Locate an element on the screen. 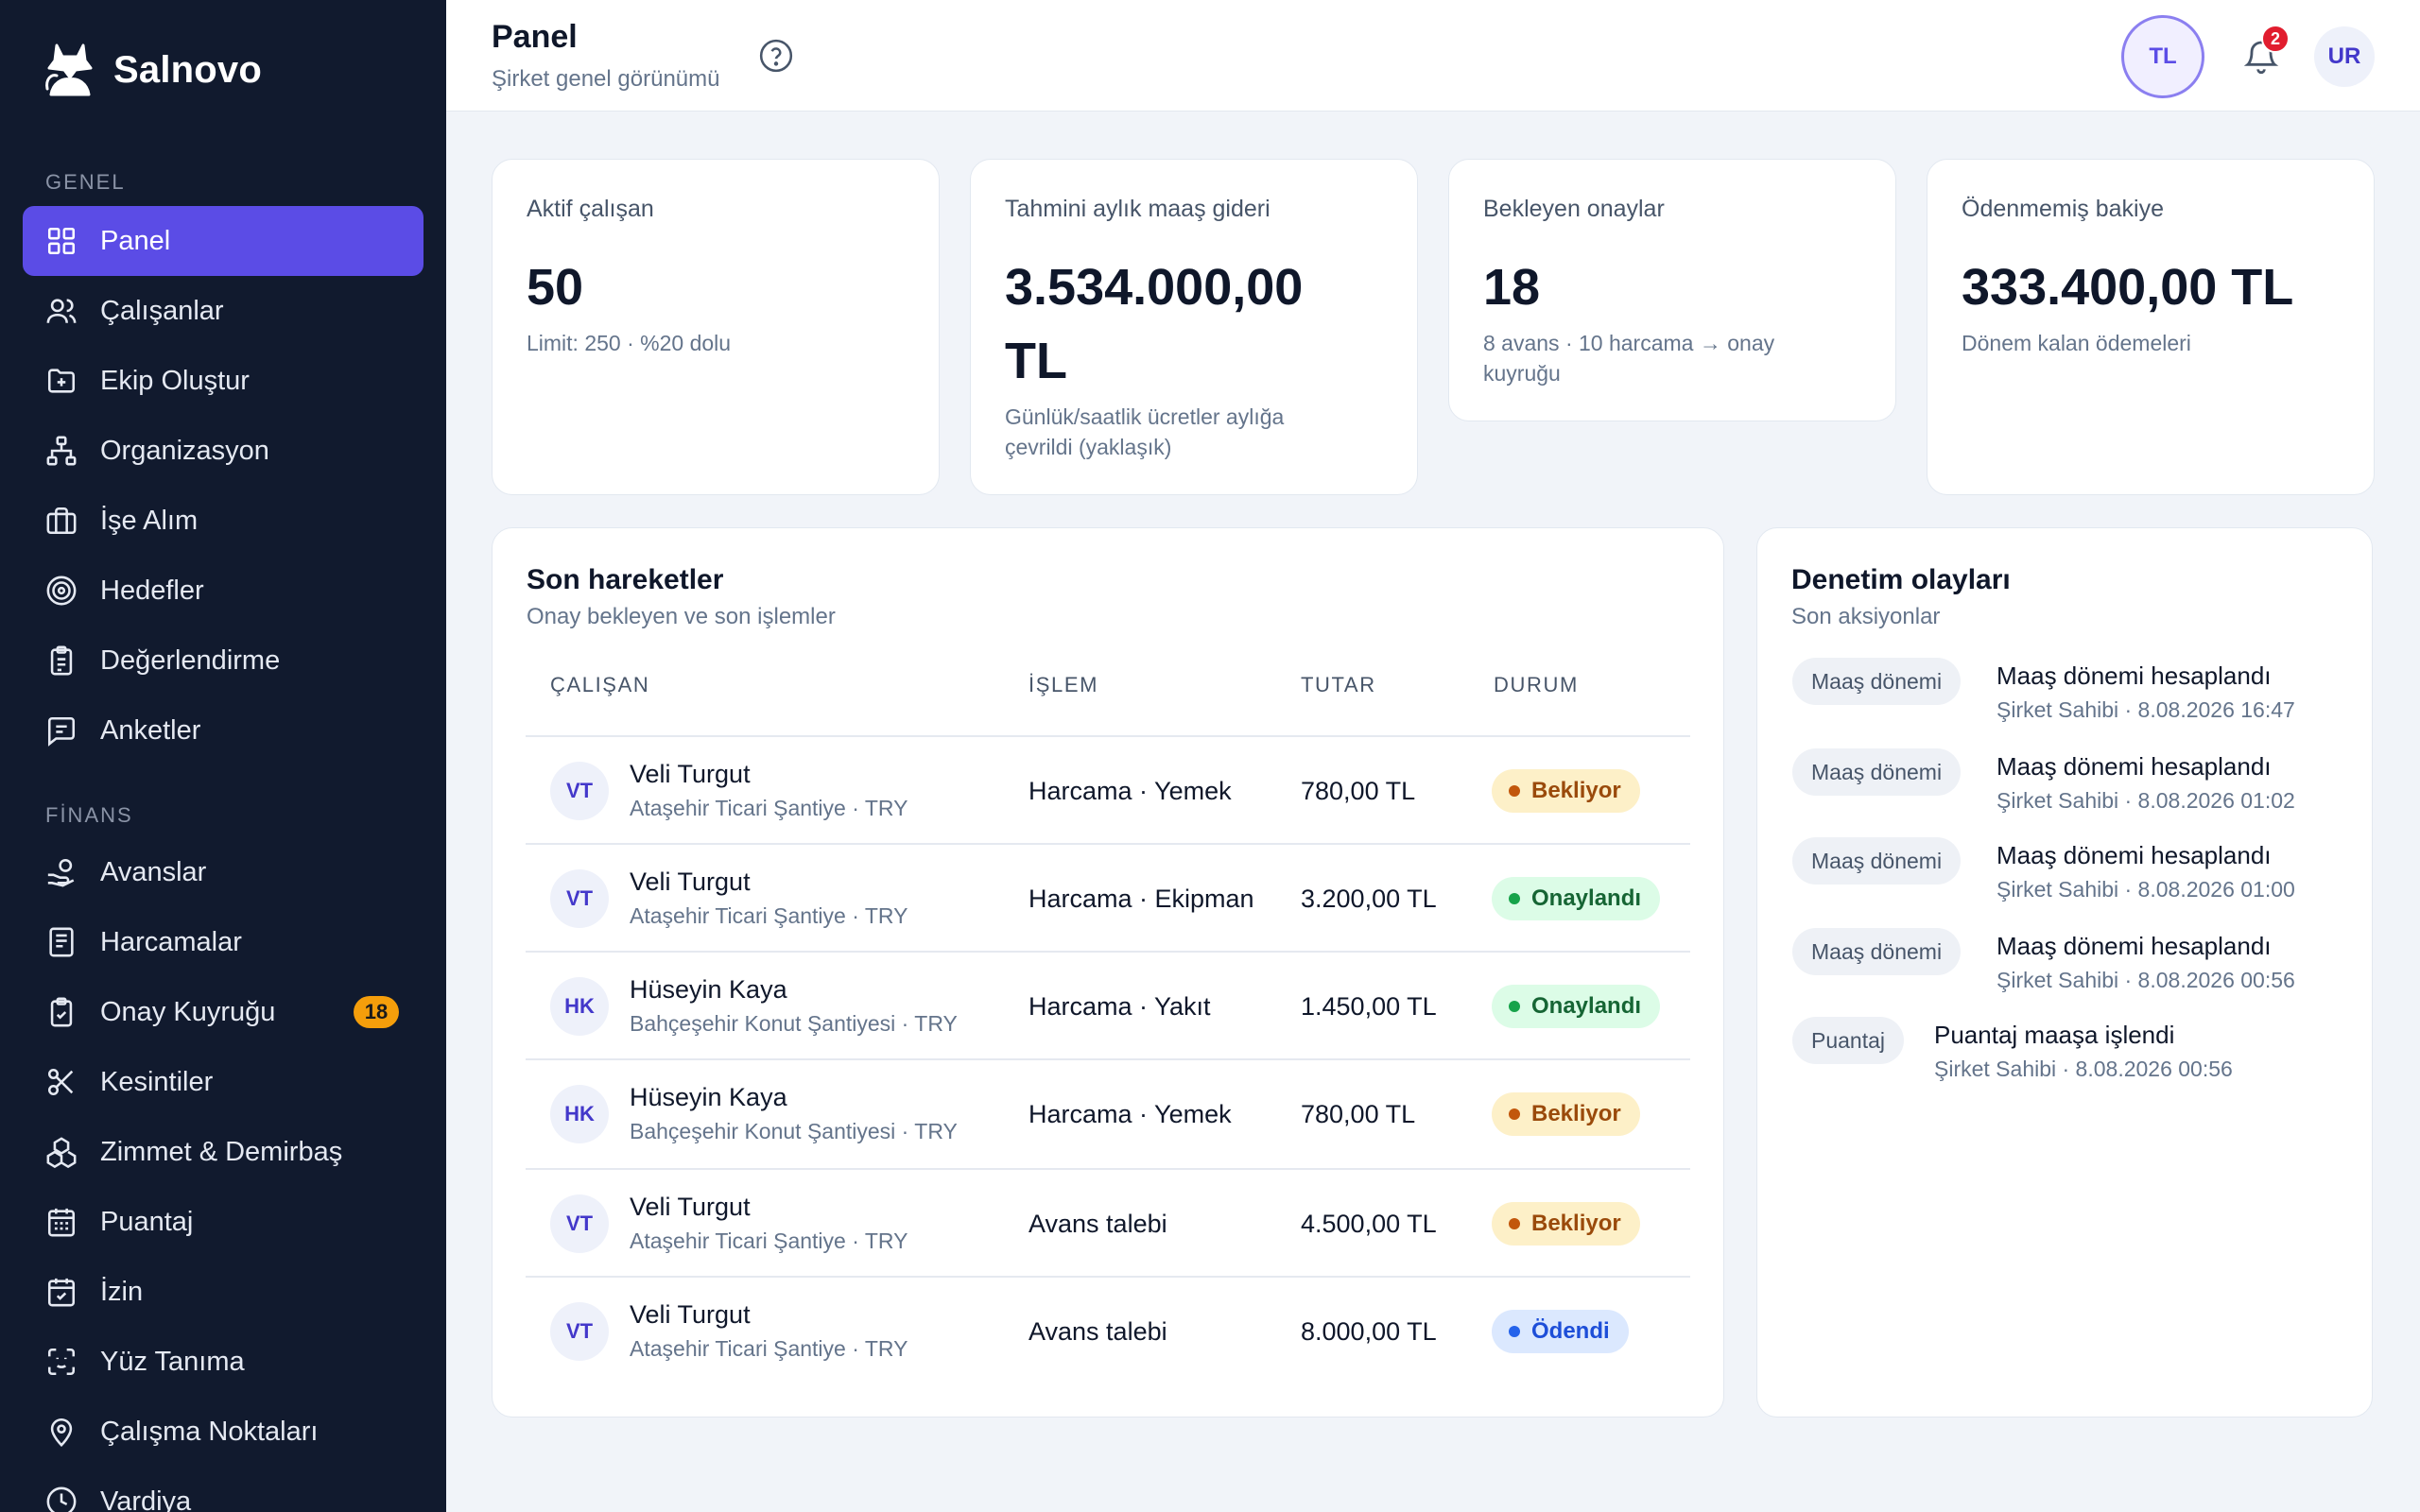 The height and width of the screenshot is (1512, 2420). sidebar-item-organizasyon: Organizasyon is located at coordinates (223, 451).